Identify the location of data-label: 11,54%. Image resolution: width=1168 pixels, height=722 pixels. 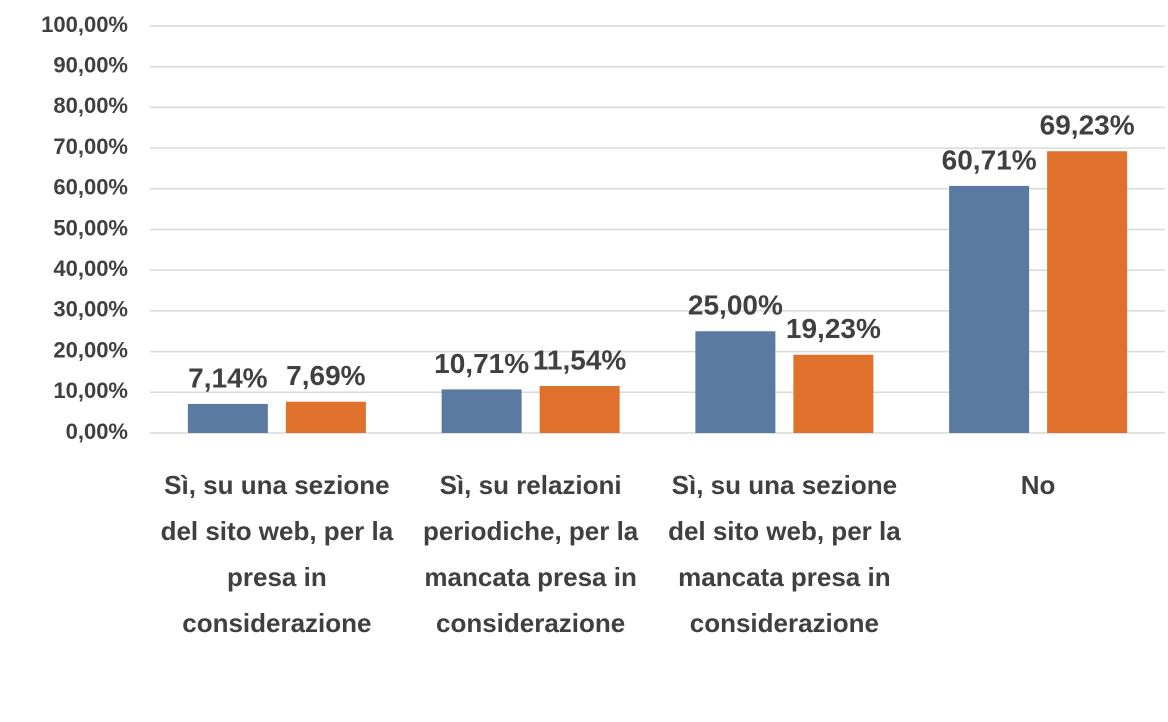
(580, 359).